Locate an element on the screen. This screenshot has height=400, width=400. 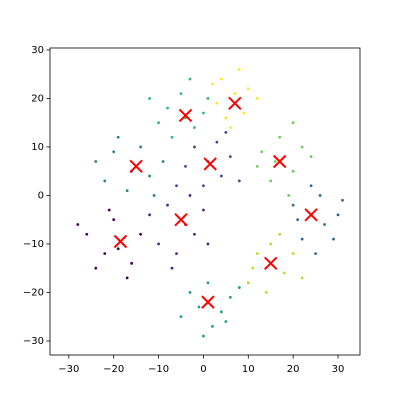
x-tick-label: −30 is located at coordinates (68, 369).